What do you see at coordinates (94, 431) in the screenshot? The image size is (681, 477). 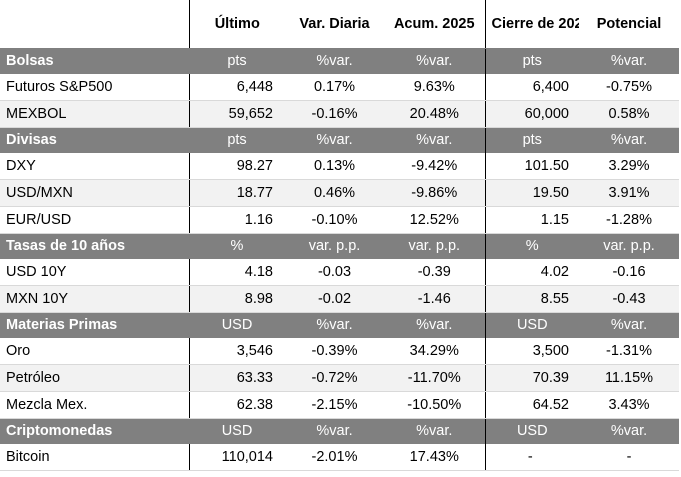 I see `section-title: Criptomonedas` at bounding box center [94, 431].